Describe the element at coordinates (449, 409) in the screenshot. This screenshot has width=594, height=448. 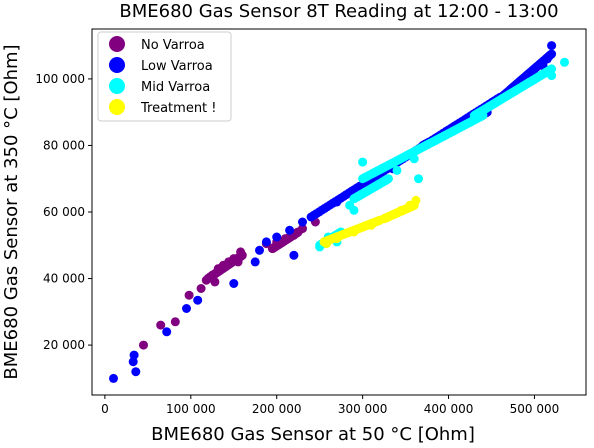
I see `x-tick-label: 400 000` at that location.